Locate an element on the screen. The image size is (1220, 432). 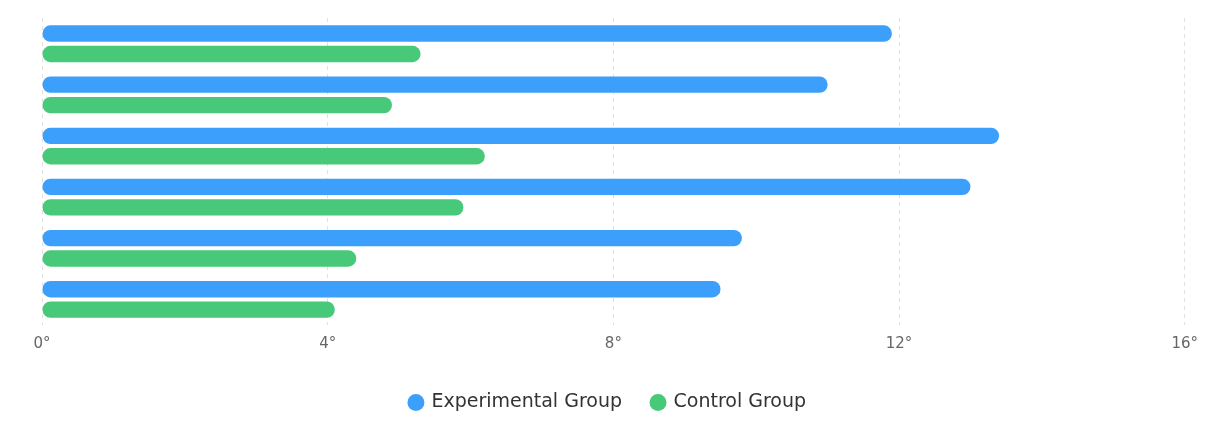
legend-label: Experimental Group is located at coordinates (527, 400).